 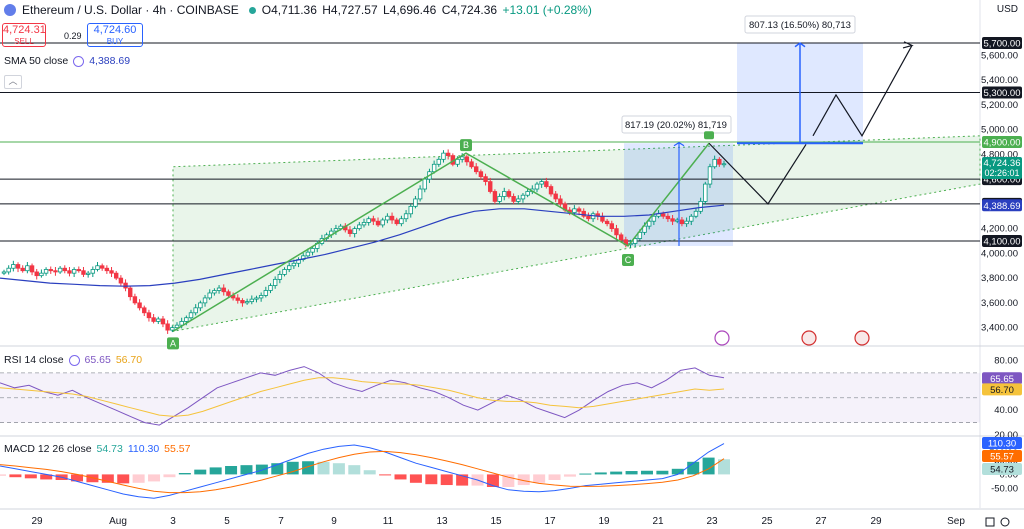 I want to click on price-line-badge-text: 5,300.00, so click(x=1002, y=93).